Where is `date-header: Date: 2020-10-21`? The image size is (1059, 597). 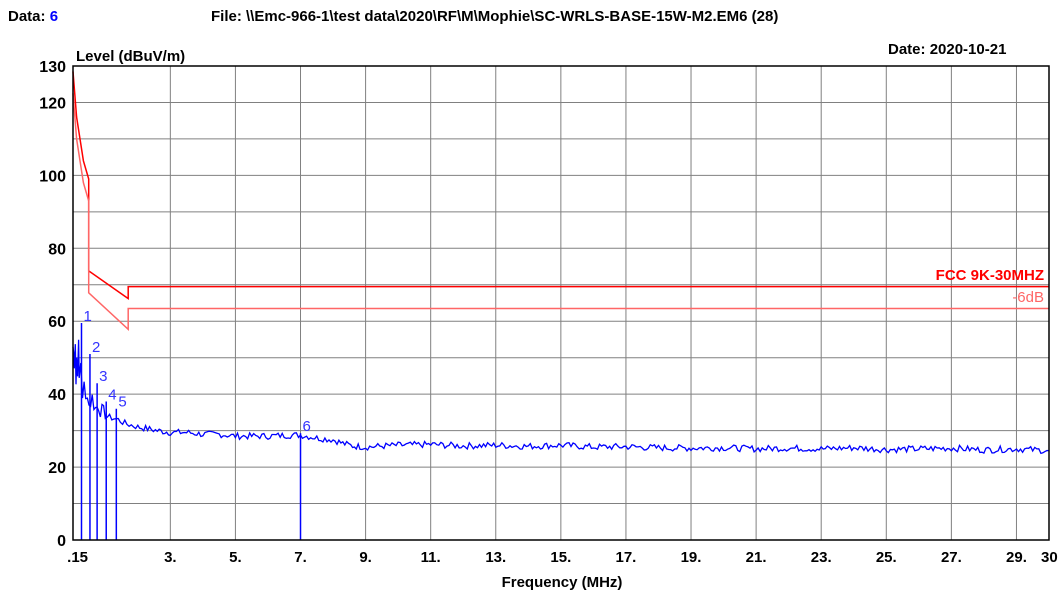
date-header: Date: 2020-10-21 is located at coordinates (947, 49).